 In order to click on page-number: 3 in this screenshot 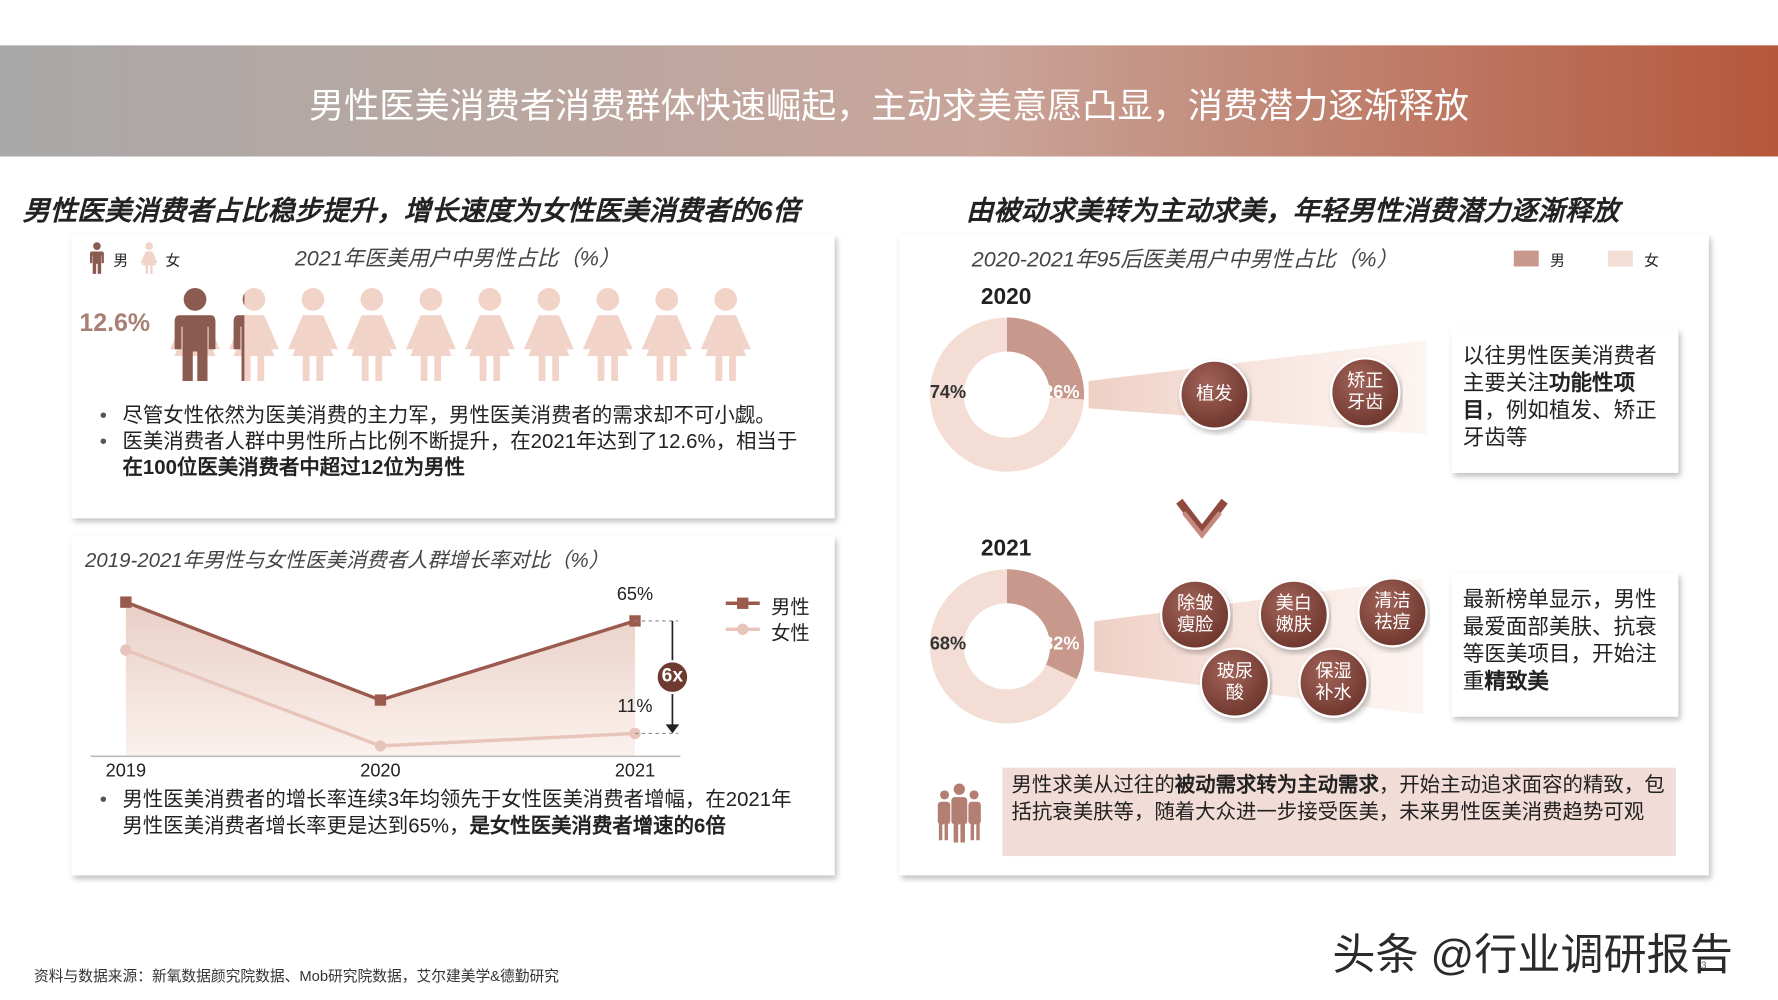, I will do `click(1703, 965)`.